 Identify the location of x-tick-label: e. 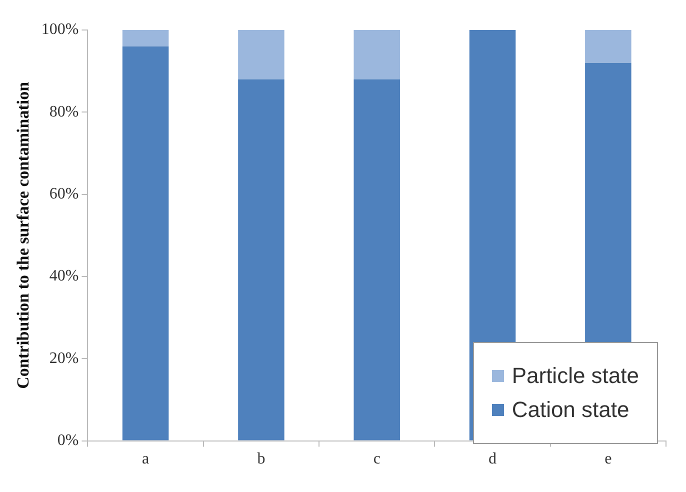
(608, 459).